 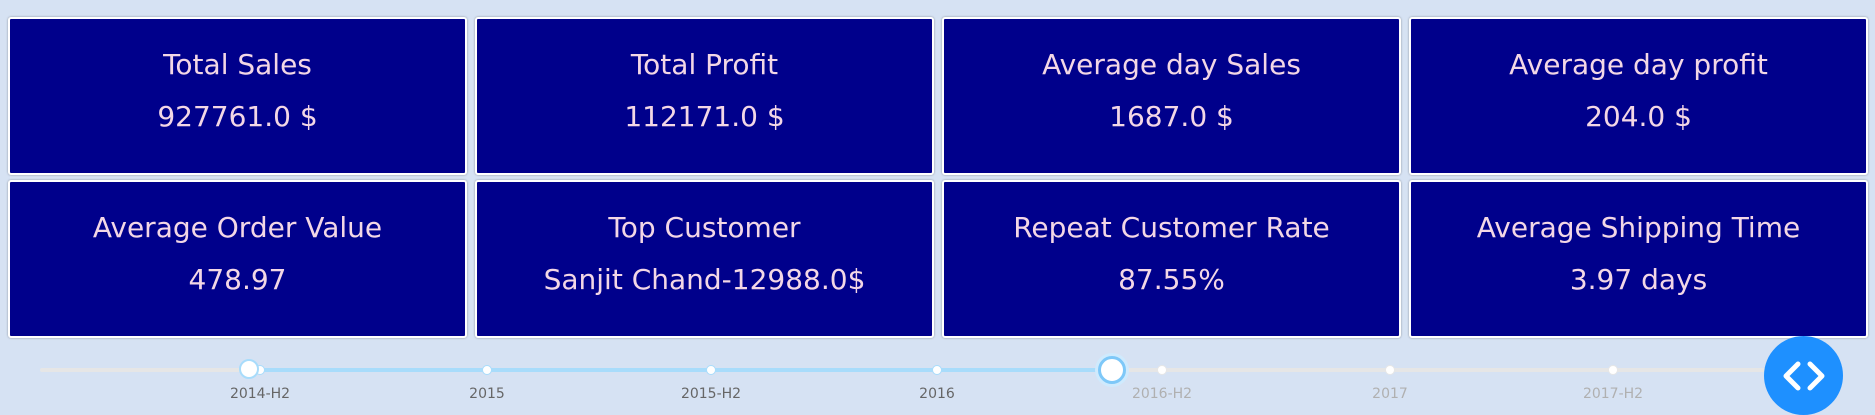 What do you see at coordinates (1638, 279) in the screenshot?
I see `kpi-value: 3.97 days` at bounding box center [1638, 279].